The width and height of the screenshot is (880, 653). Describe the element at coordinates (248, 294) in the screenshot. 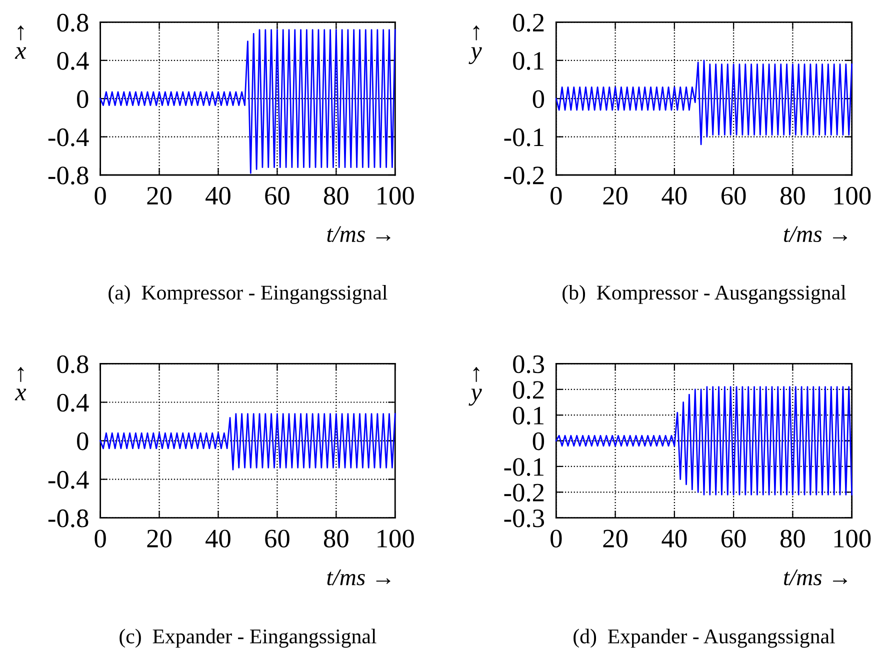

I see `text: (a) Kompressor - Eingangssignal` at that location.